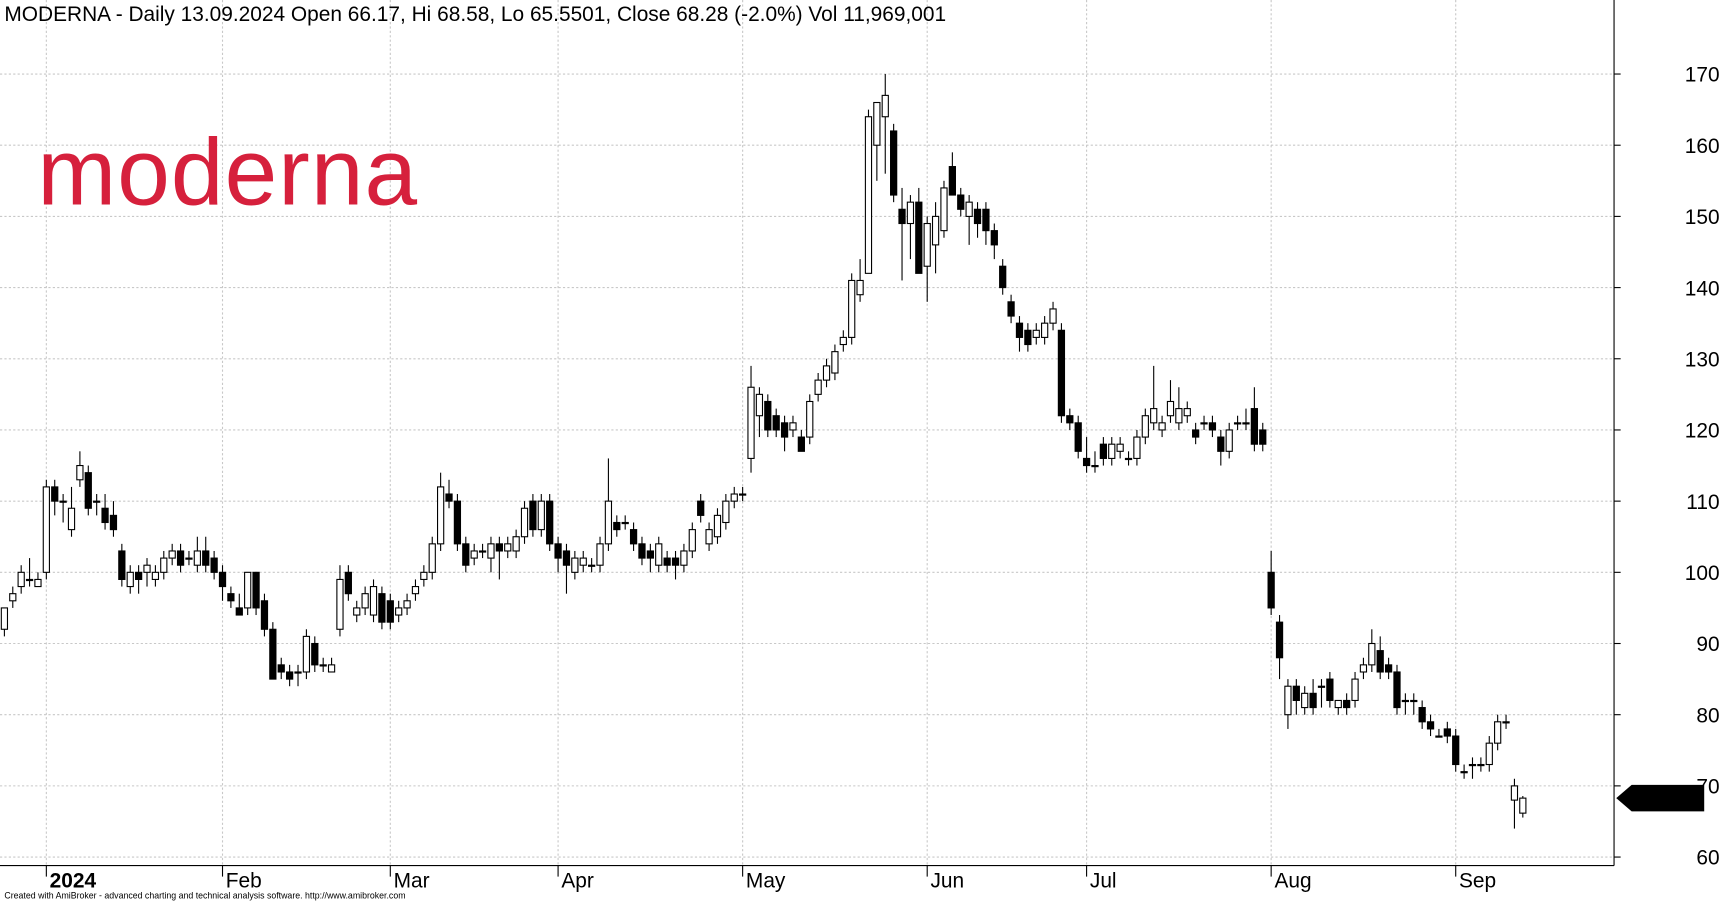  I want to click on y-tick-label: 140, so click(1702, 288).